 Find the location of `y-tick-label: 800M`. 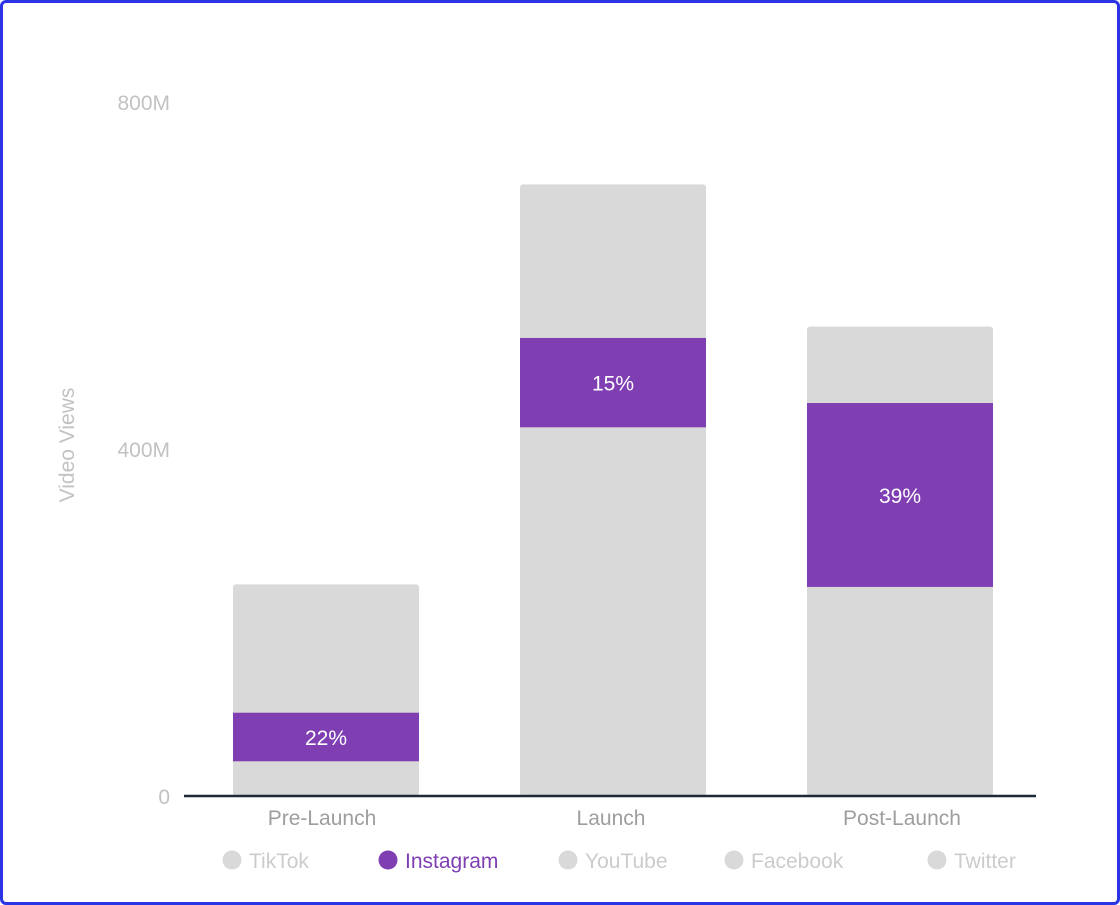

y-tick-label: 800M is located at coordinates (143, 103).